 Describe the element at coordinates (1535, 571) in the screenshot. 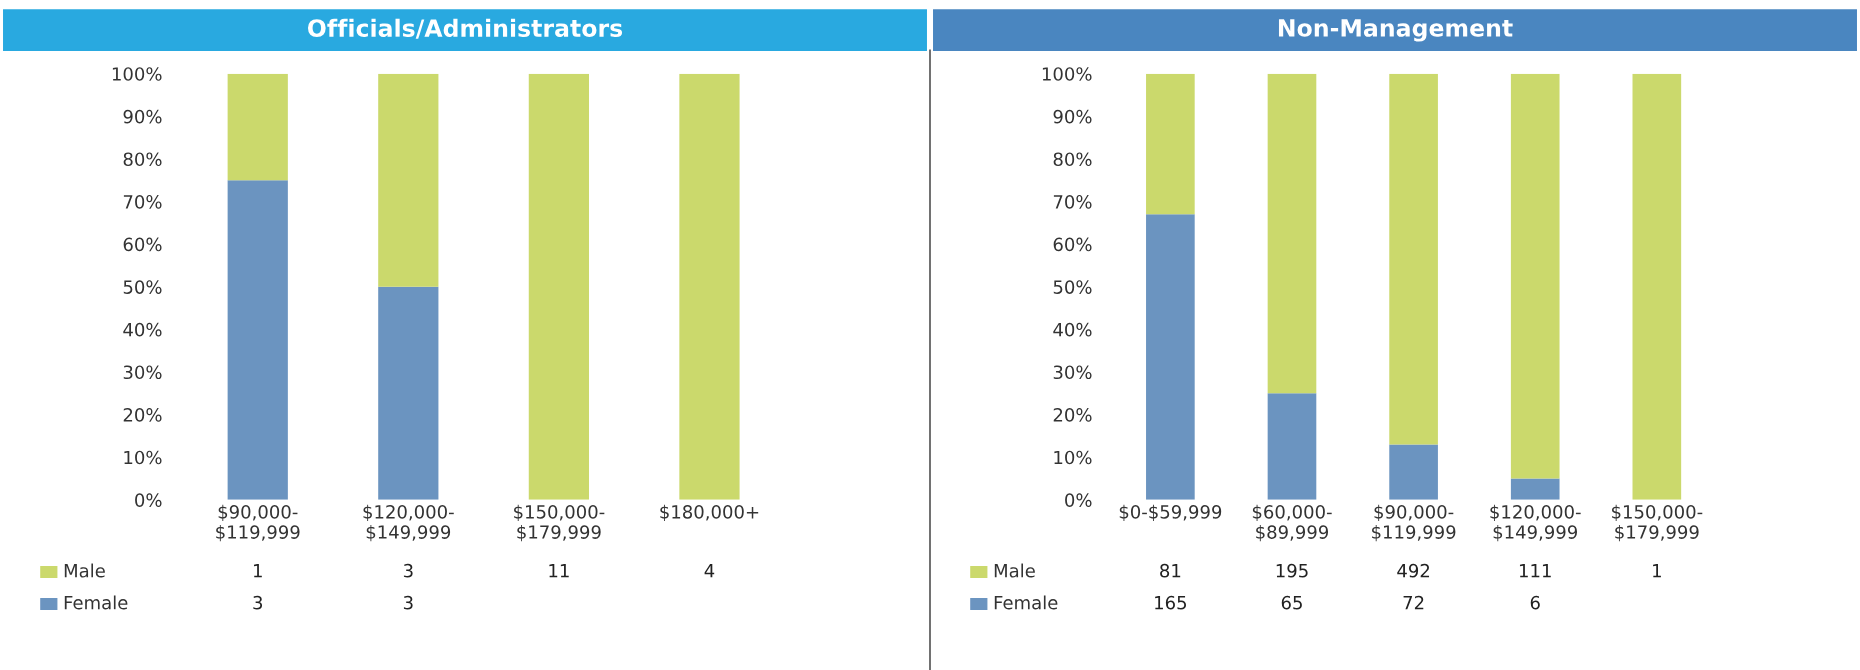

I see `text: 111` at that location.